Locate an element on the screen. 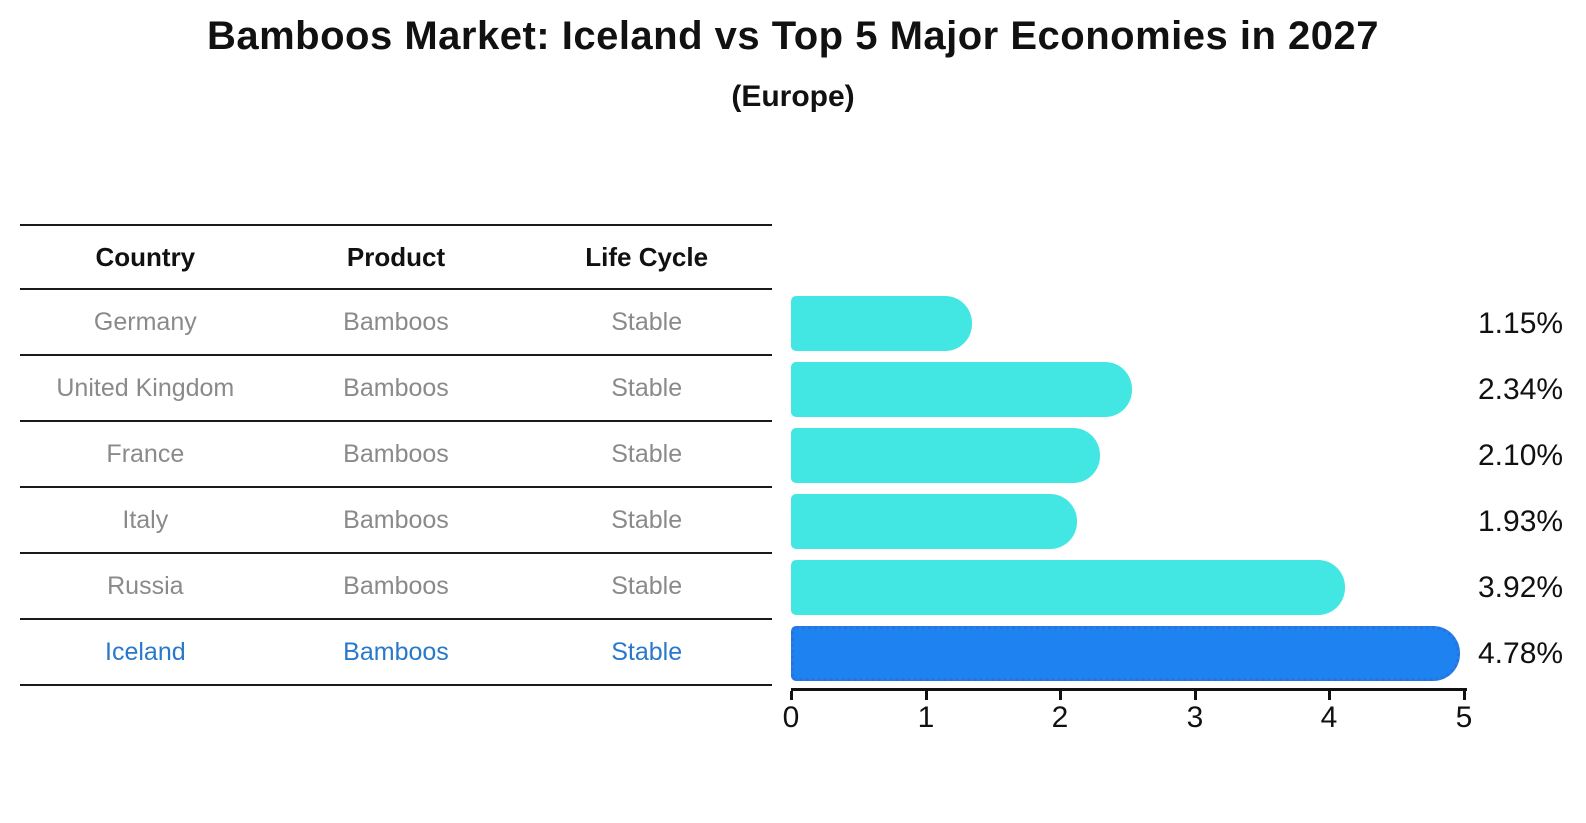  table-cell-country: Italy is located at coordinates (145, 519).